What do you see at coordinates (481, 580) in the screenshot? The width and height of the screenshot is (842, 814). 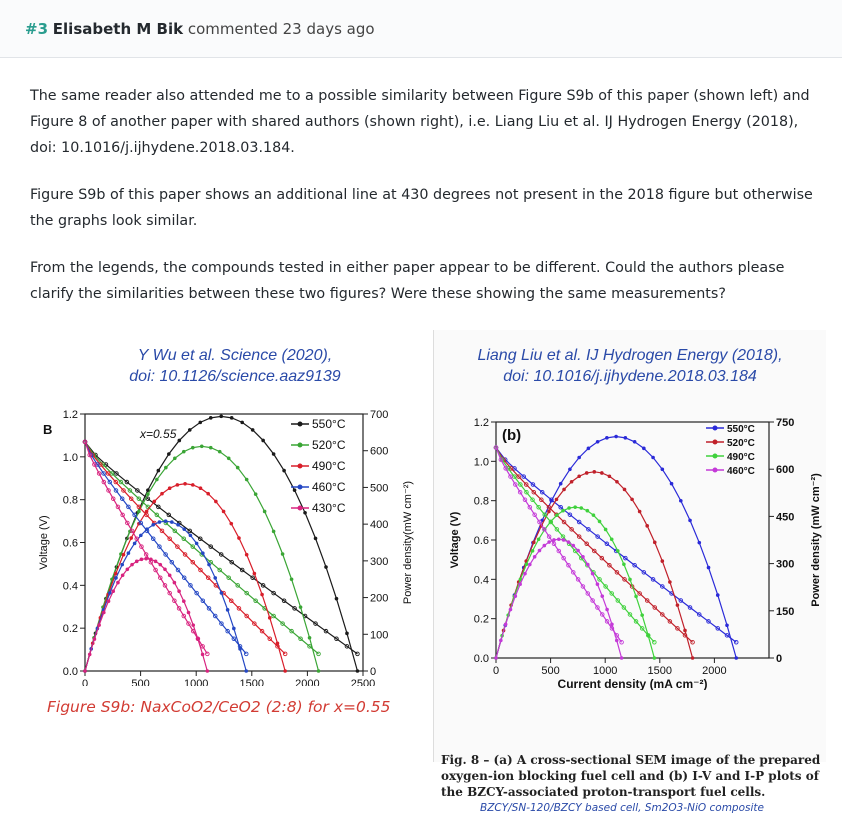 I see `y-tick-label: 0.4` at bounding box center [481, 580].